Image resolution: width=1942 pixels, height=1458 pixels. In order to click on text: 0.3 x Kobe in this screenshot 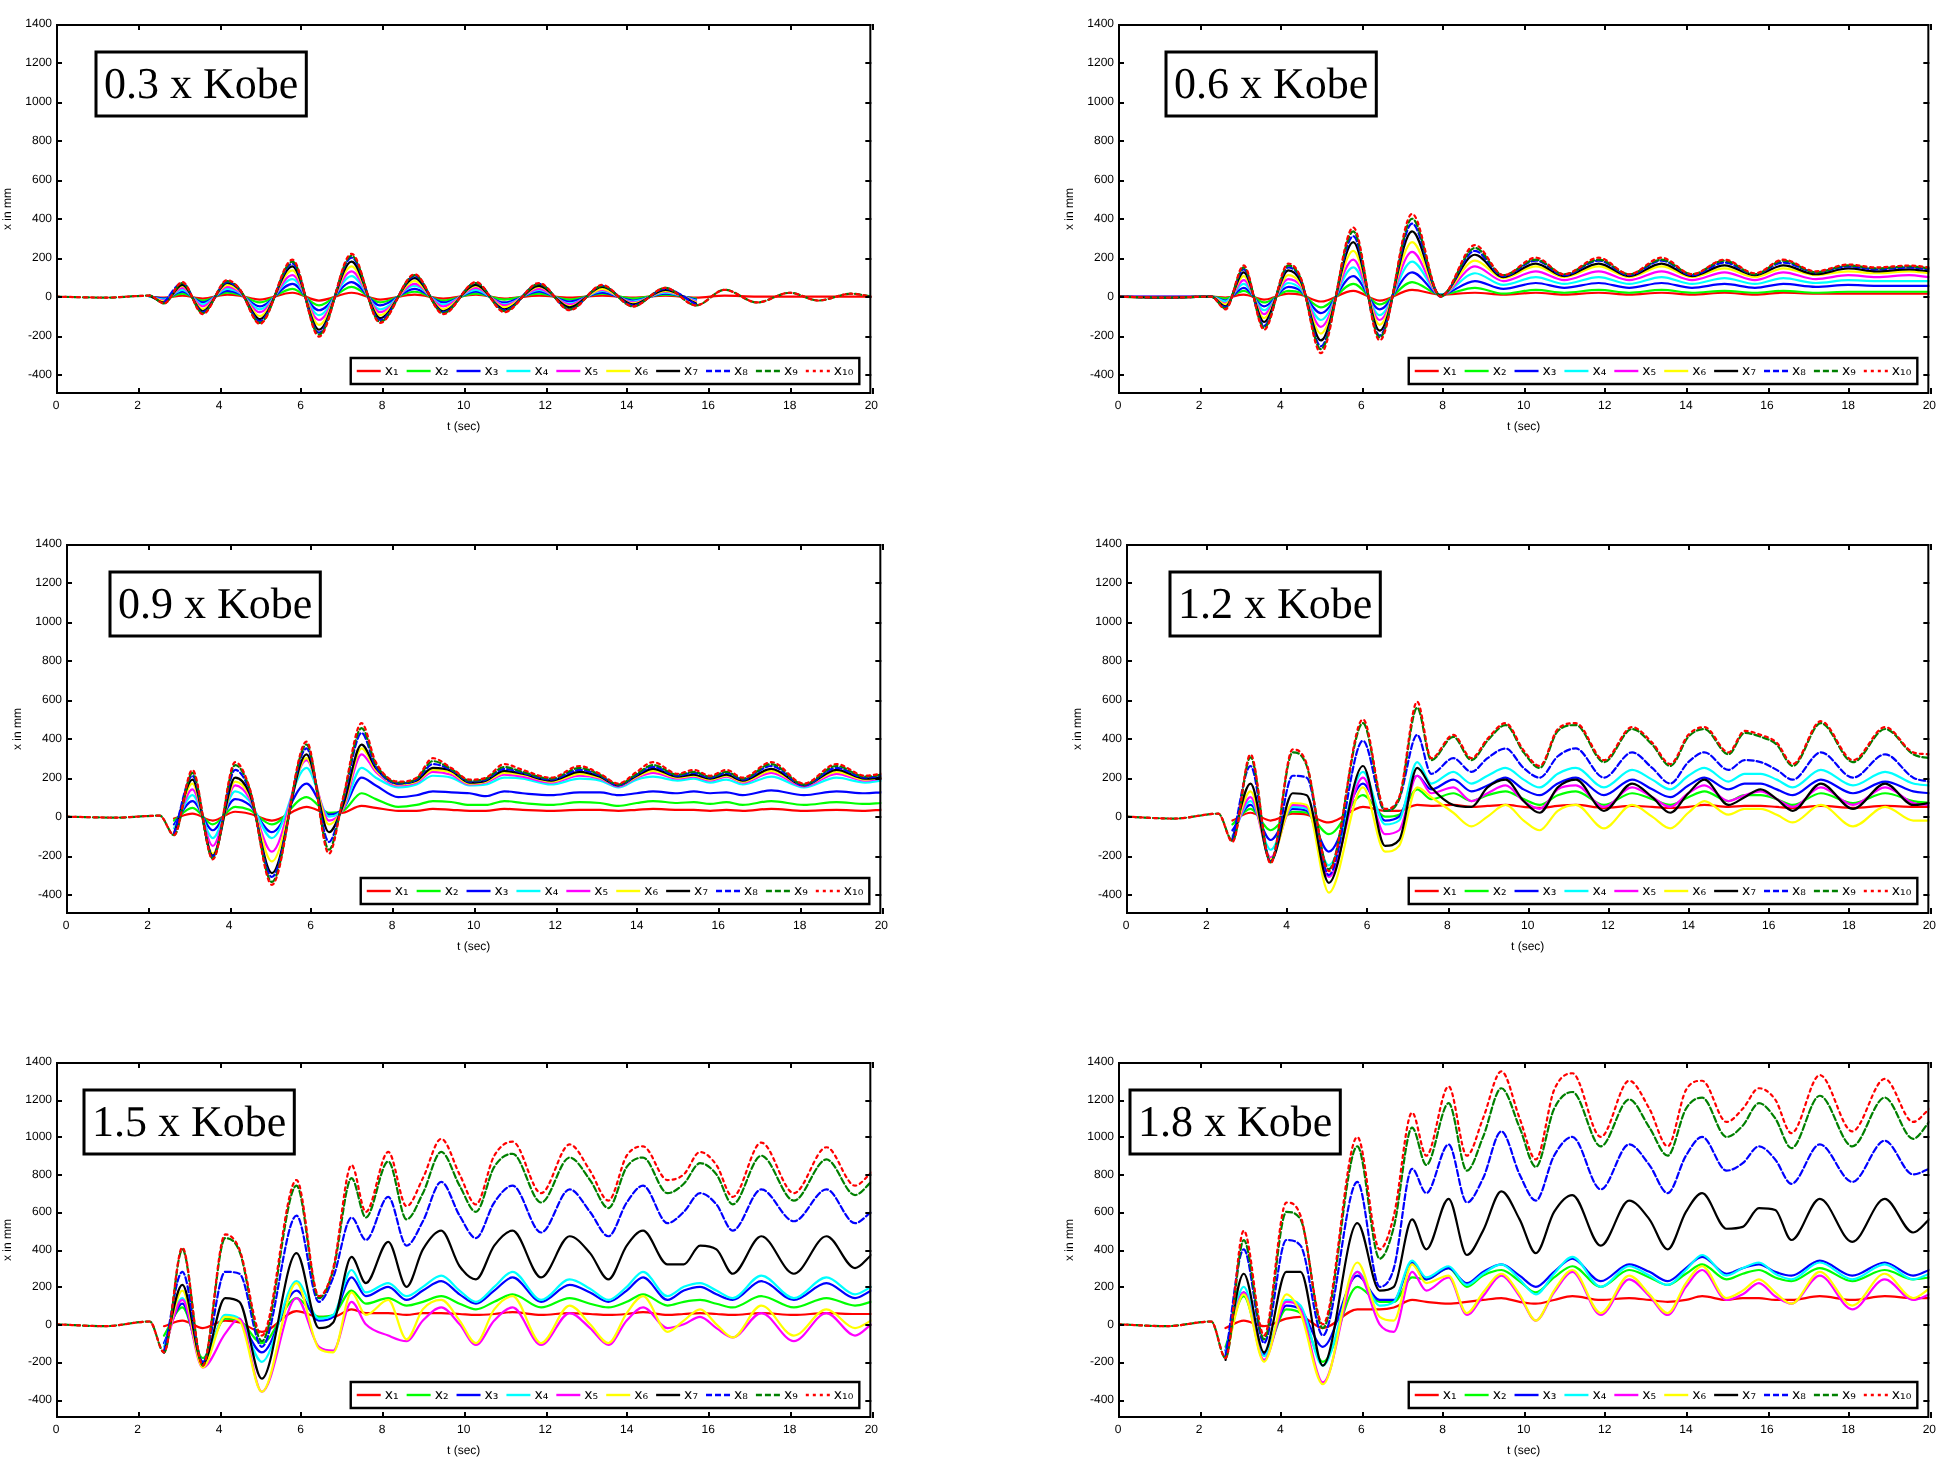, I will do `click(201, 82)`.